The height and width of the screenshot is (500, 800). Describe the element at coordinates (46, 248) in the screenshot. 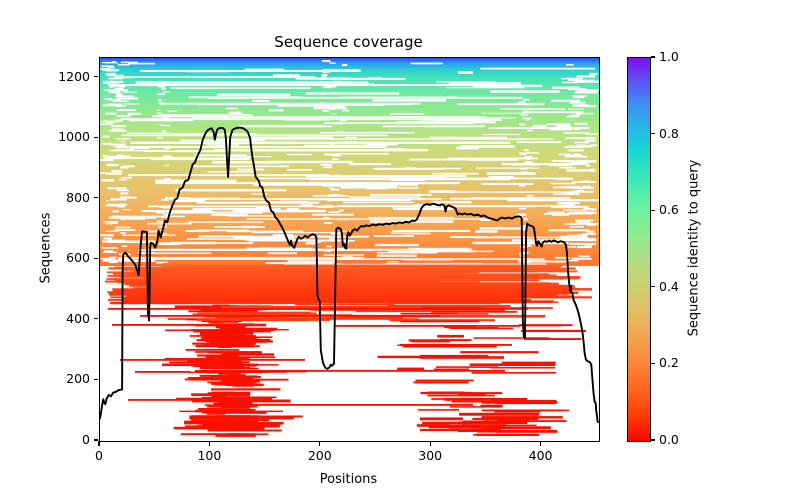

I see `y-axis-label: Sequences` at that location.